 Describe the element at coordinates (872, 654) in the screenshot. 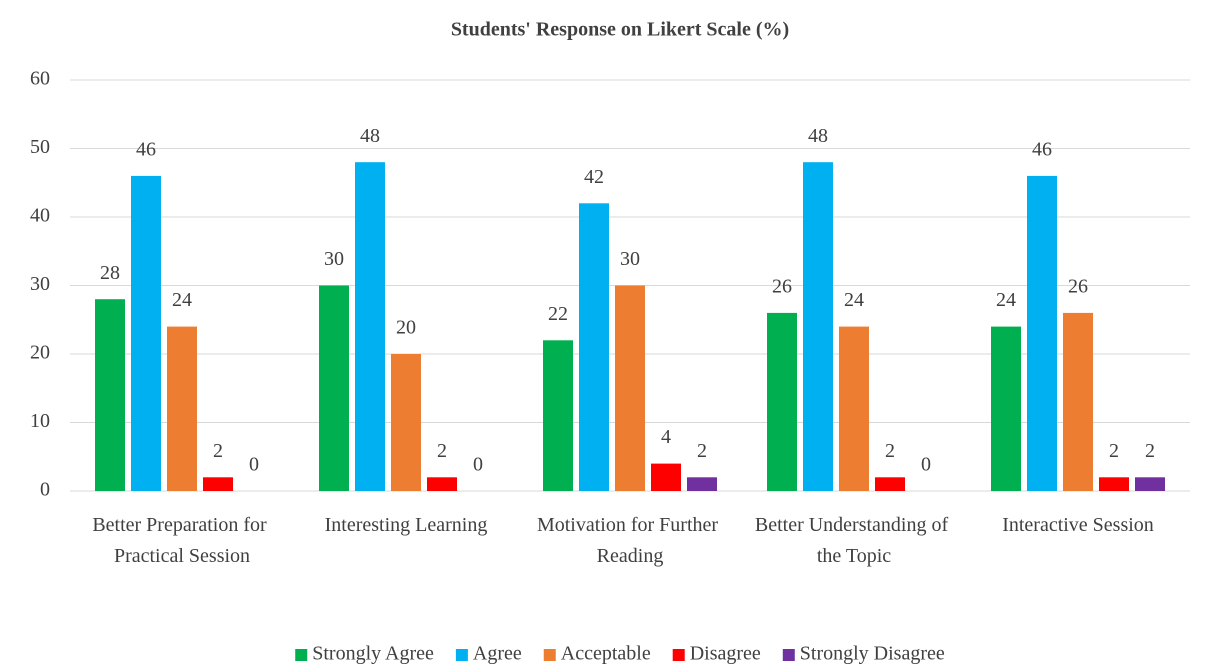

I see `legend-label: Strongly Disagree` at that location.